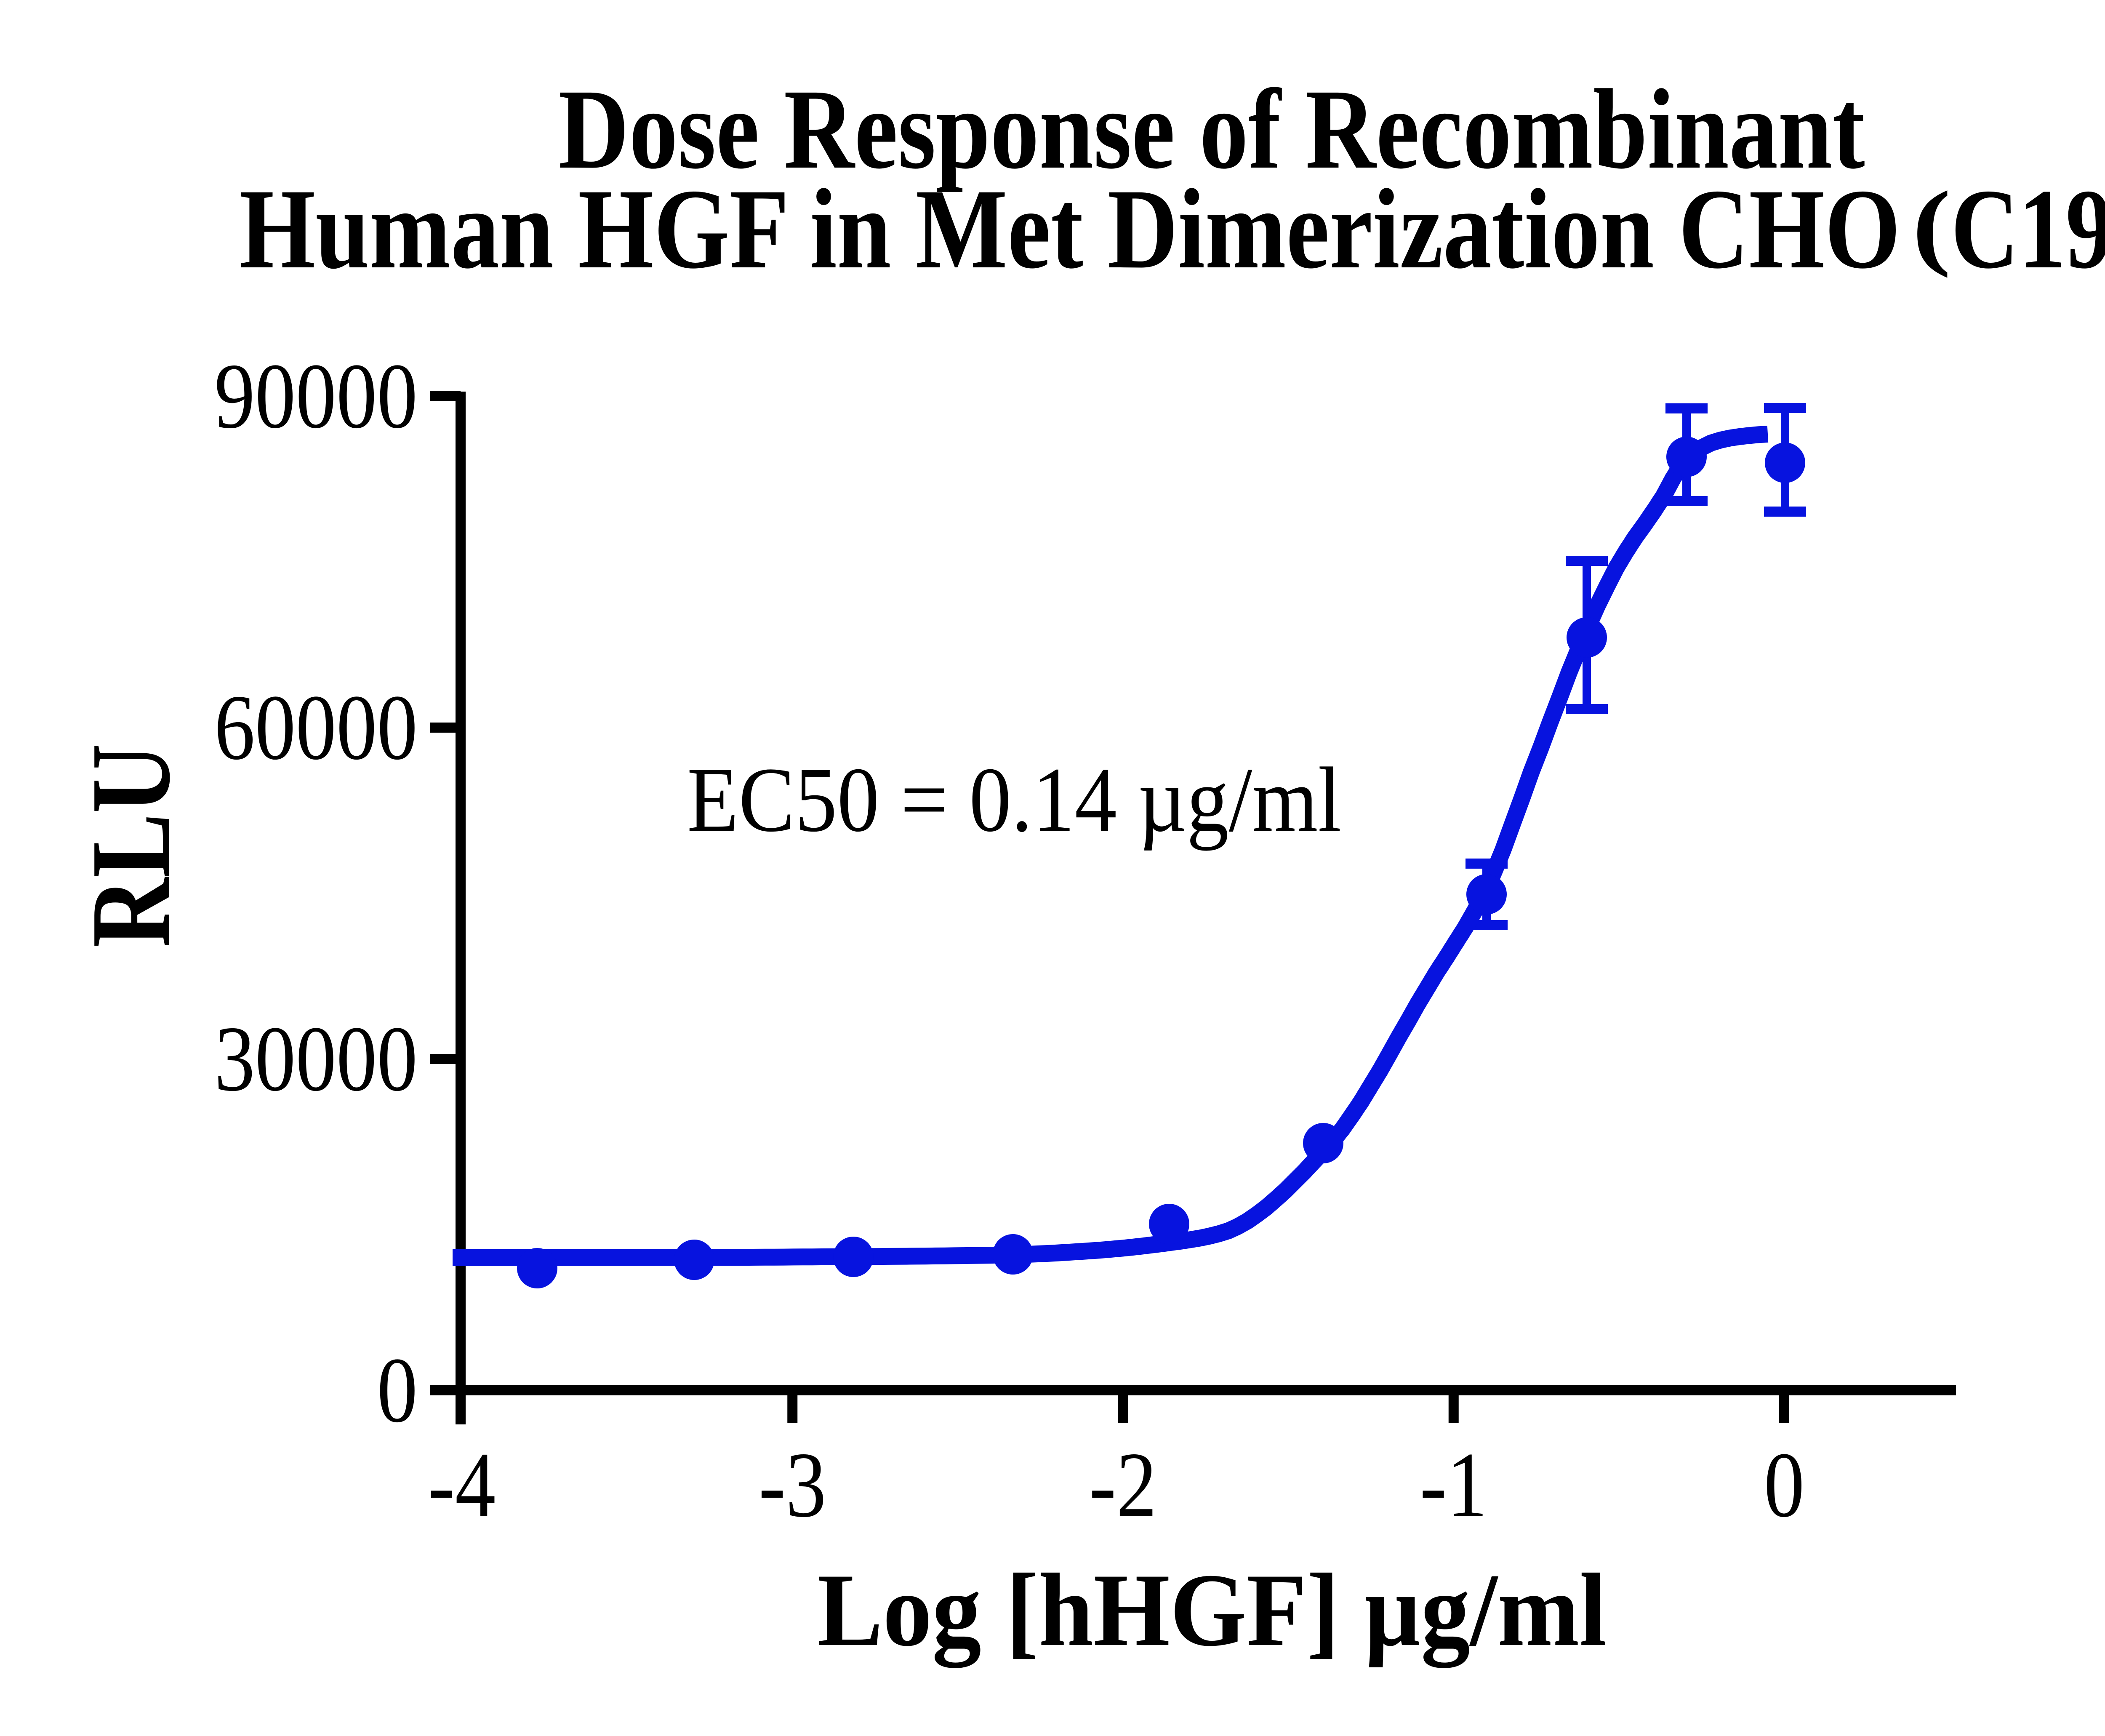 The width and height of the screenshot is (2105, 1736). What do you see at coordinates (1070, 229) in the screenshot?
I see `svg-text:Human HGF in Met Dimerization: Human HGF in Met Dimerization CHO` at bounding box center [1070, 229].